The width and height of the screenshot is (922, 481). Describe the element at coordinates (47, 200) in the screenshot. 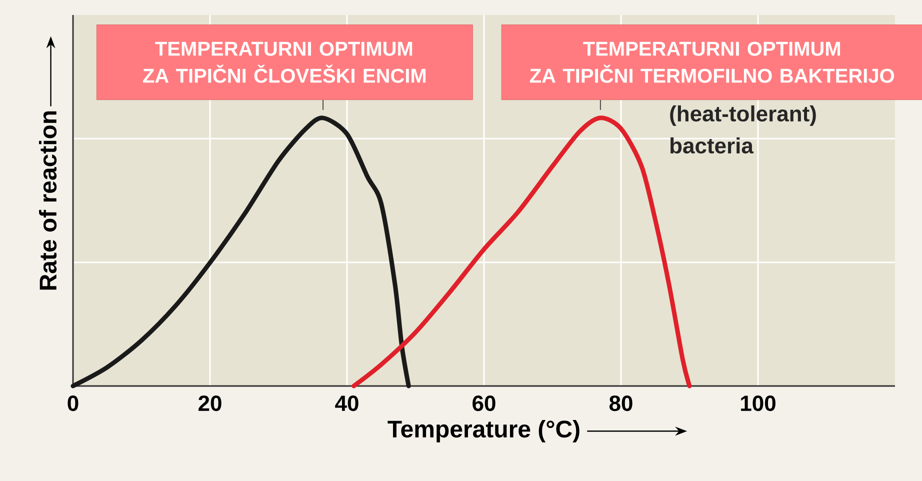

I see `y-axis-title: Rate of reaction` at that location.